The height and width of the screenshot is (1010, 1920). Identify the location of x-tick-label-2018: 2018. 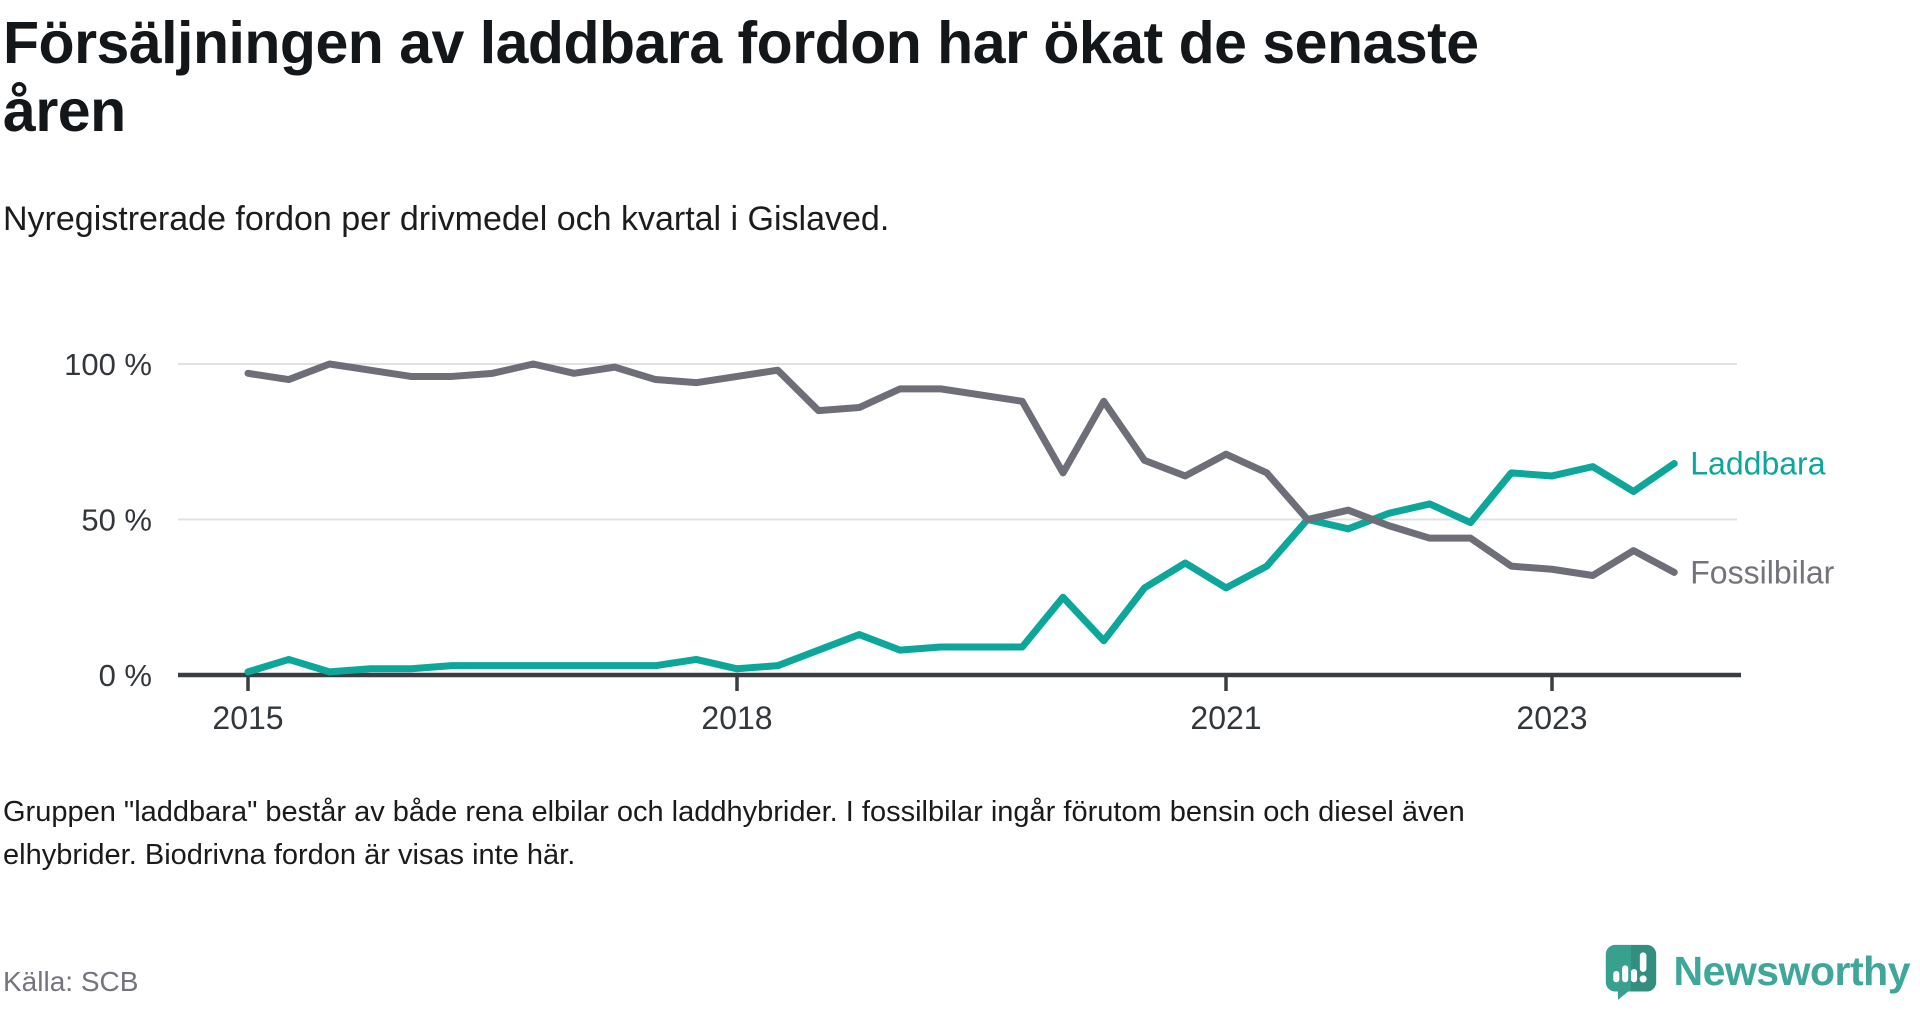
(736, 718).